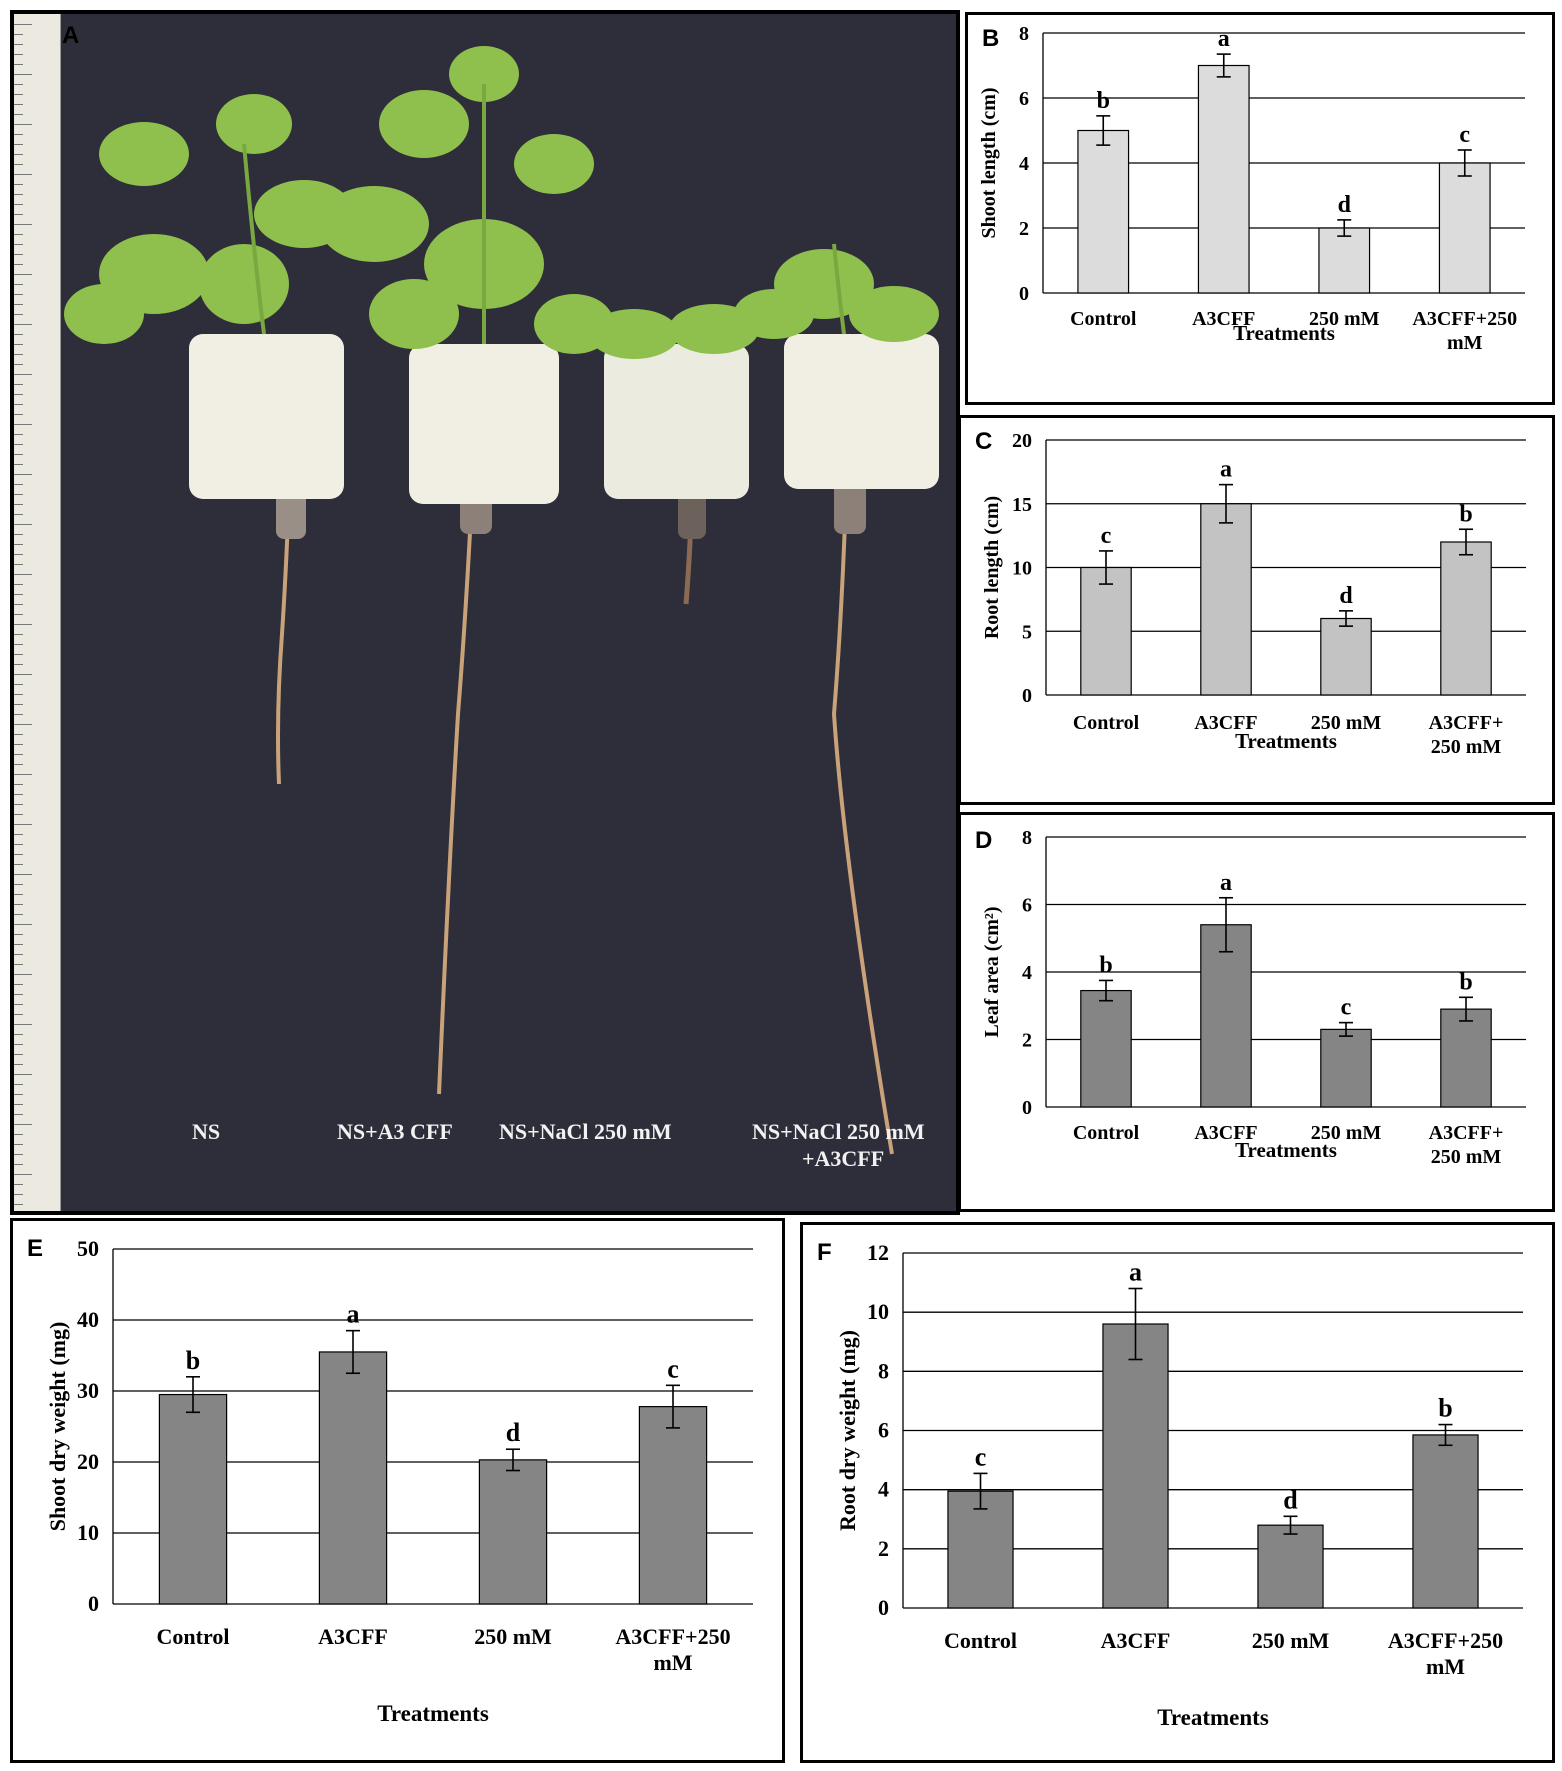  What do you see at coordinates (88, 1461) in the screenshot?
I see `y-tick-label: 20` at bounding box center [88, 1461].